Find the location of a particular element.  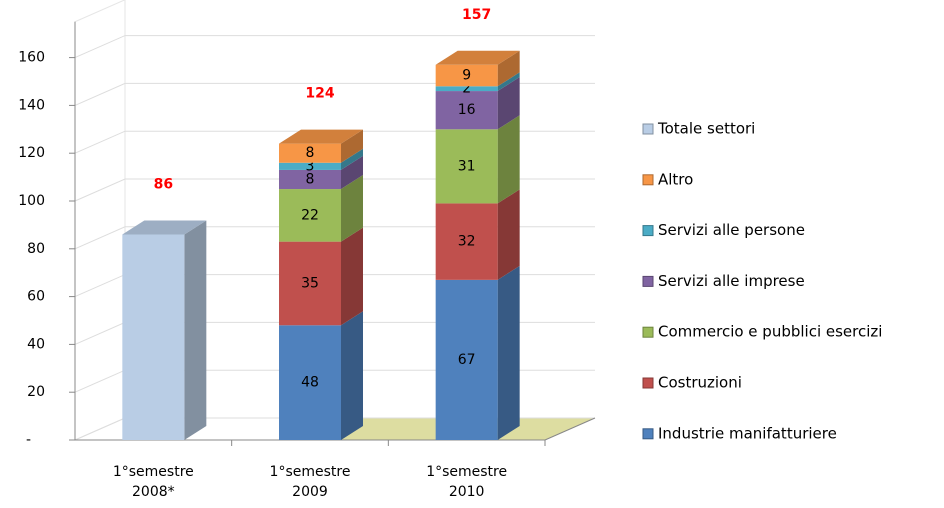

legend-label: Servizi alle imprese is located at coordinates (731, 281).